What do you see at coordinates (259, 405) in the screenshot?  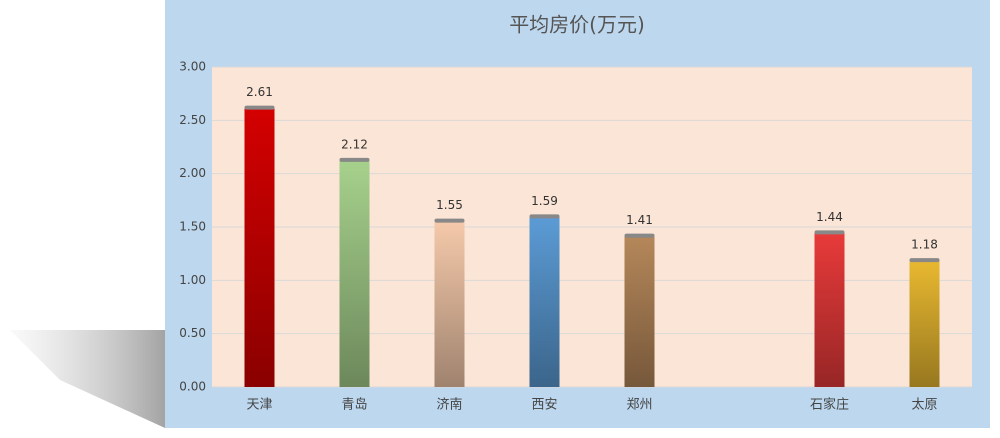 I see `x-tick-label: 天津` at bounding box center [259, 405].